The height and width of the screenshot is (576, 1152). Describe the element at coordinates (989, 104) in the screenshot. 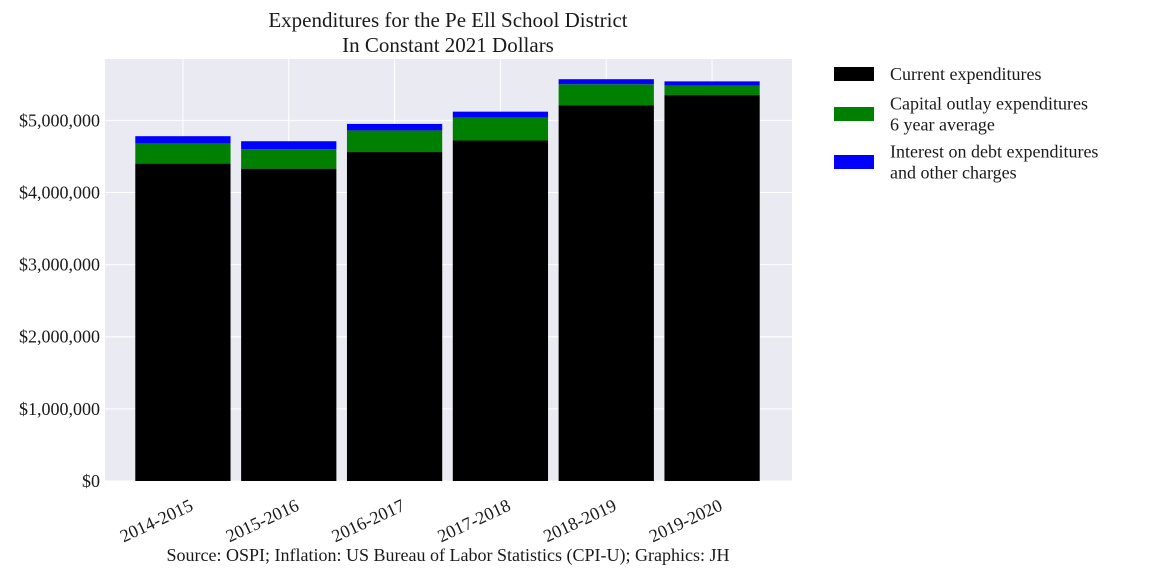

I see `legend-label: Capital outlay expenditures` at that location.